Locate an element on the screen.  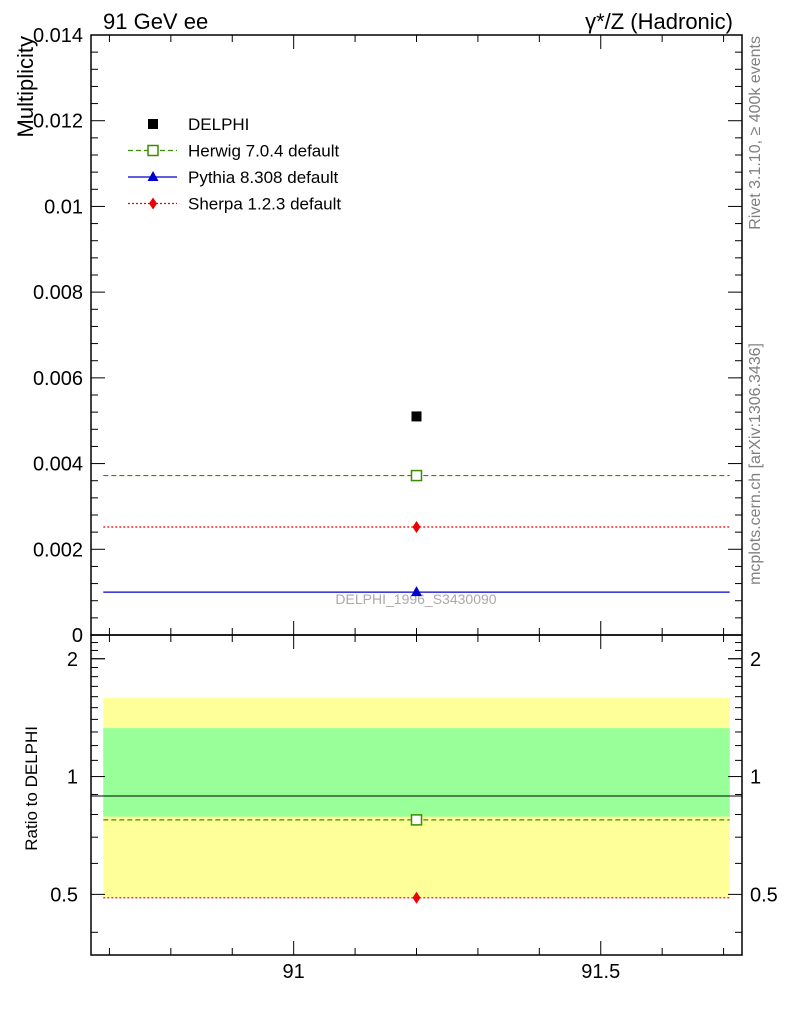
energy-label: 91 GeV ee is located at coordinates (155, 21).